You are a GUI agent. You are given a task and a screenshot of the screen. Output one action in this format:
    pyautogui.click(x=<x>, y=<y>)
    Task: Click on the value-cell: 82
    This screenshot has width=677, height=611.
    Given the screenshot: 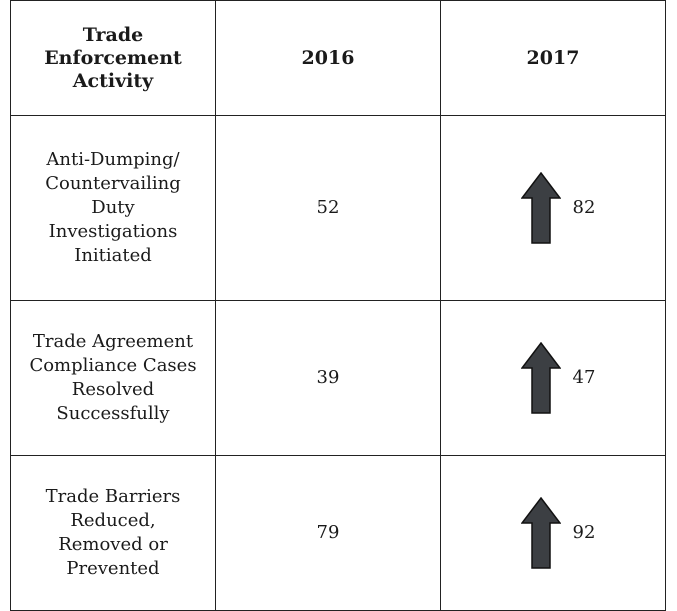 What is the action you would take?
    pyautogui.click(x=553, y=208)
    